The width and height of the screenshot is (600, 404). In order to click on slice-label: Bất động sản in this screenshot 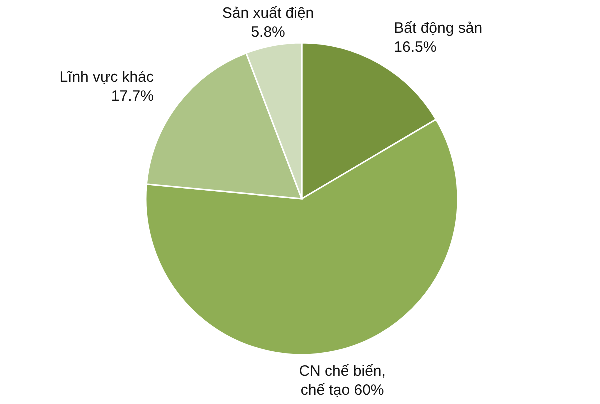, I will do `click(438, 27)`.